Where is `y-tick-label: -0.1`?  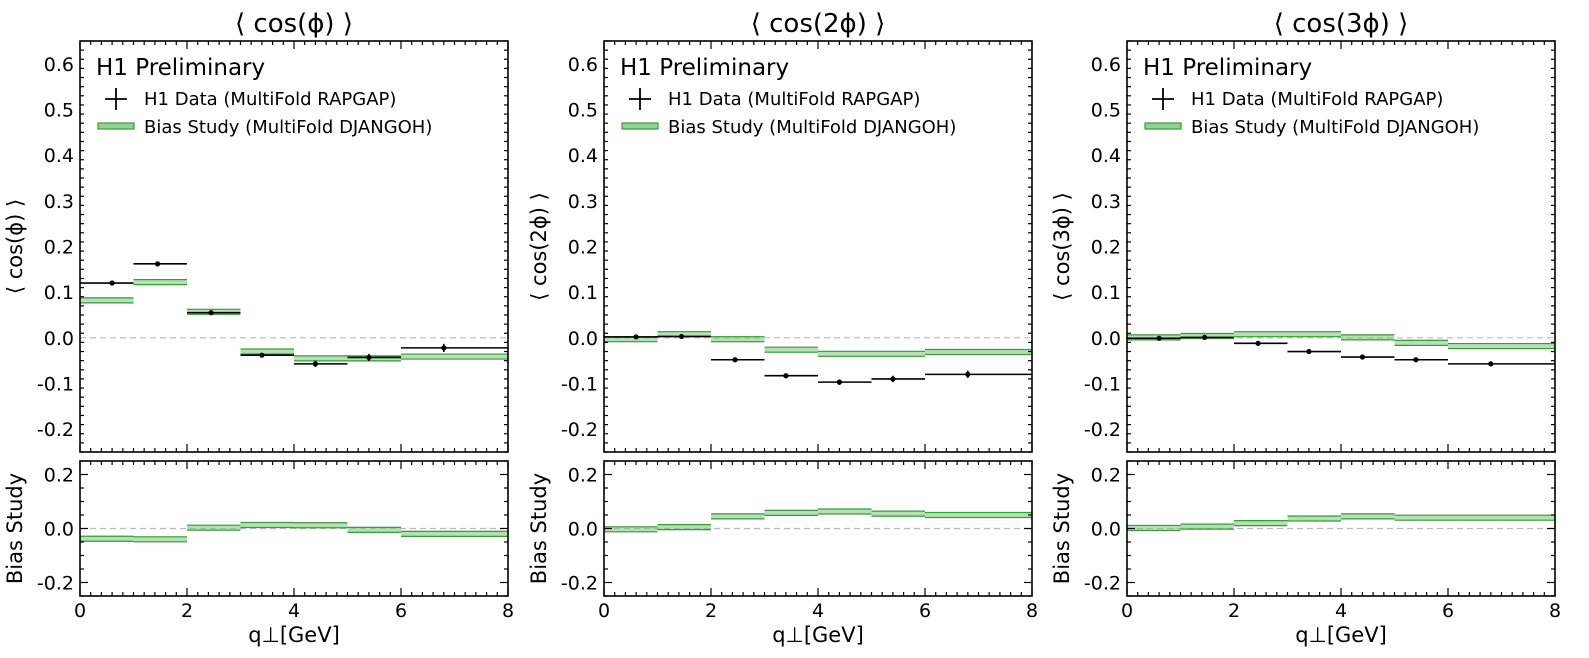
y-tick-label: -0.1 is located at coordinates (1102, 385).